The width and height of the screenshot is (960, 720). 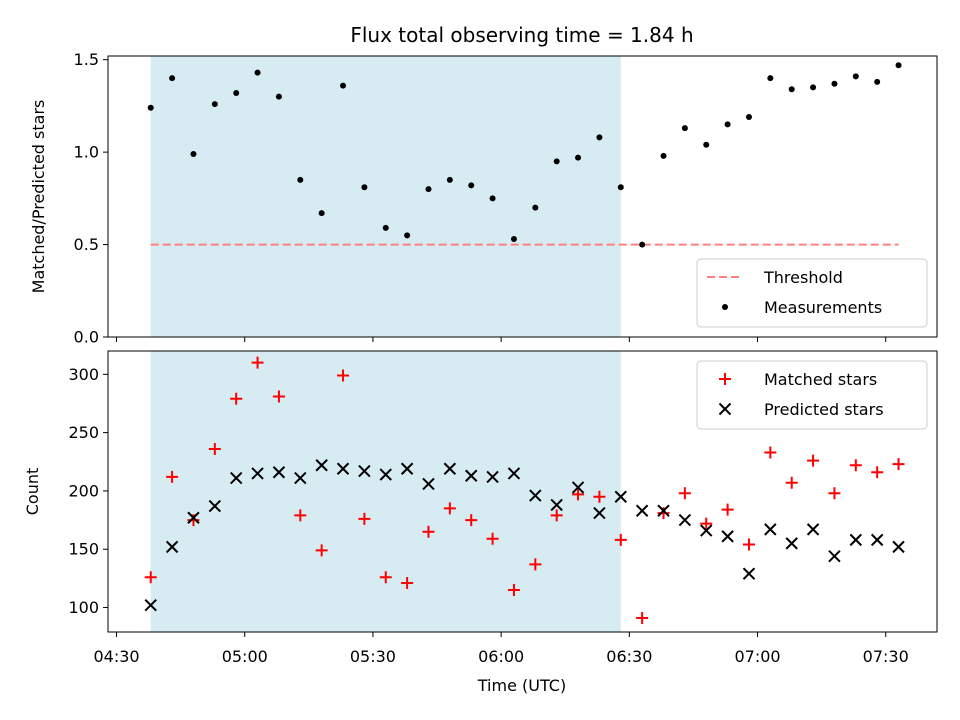 What do you see at coordinates (820, 379) in the screenshot?
I see `legend-label: Matched stars` at bounding box center [820, 379].